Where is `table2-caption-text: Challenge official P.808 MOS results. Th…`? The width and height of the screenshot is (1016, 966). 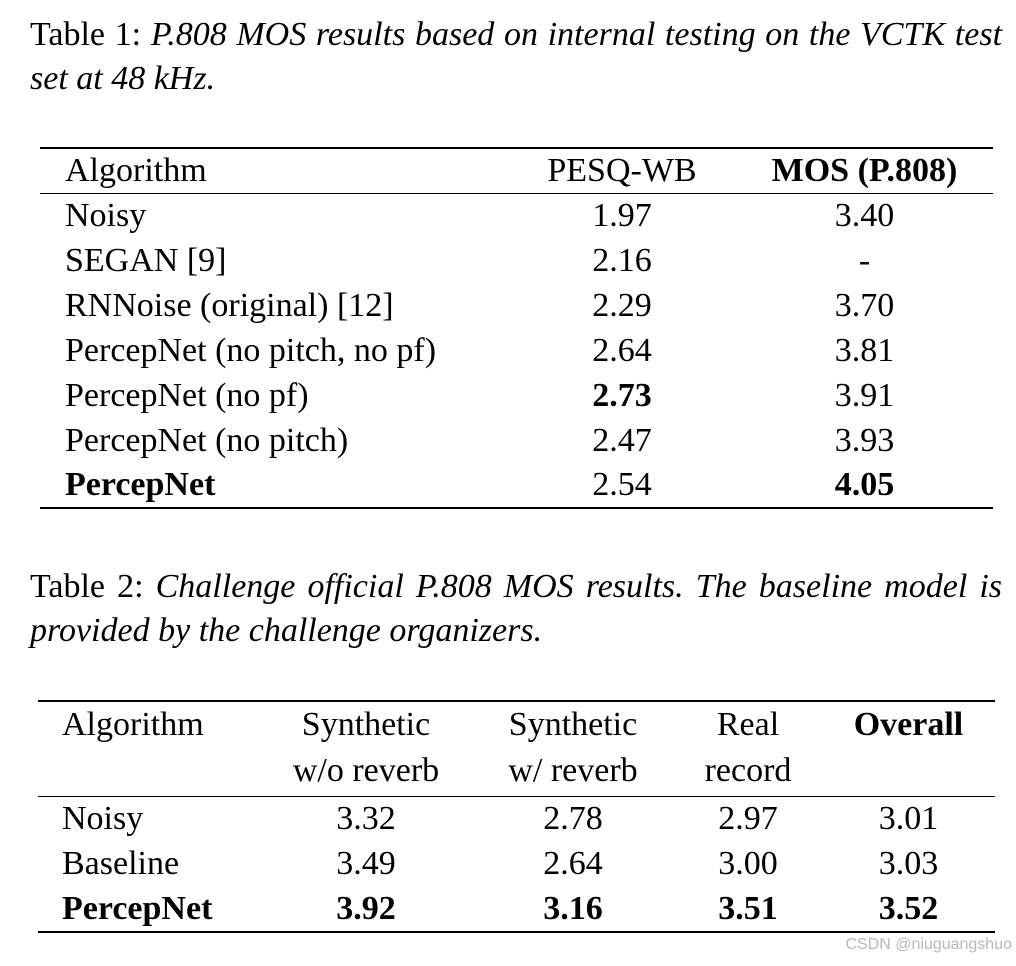 table2-caption-text: Challenge official P.808 MOS results. Th… is located at coordinates (516, 608).